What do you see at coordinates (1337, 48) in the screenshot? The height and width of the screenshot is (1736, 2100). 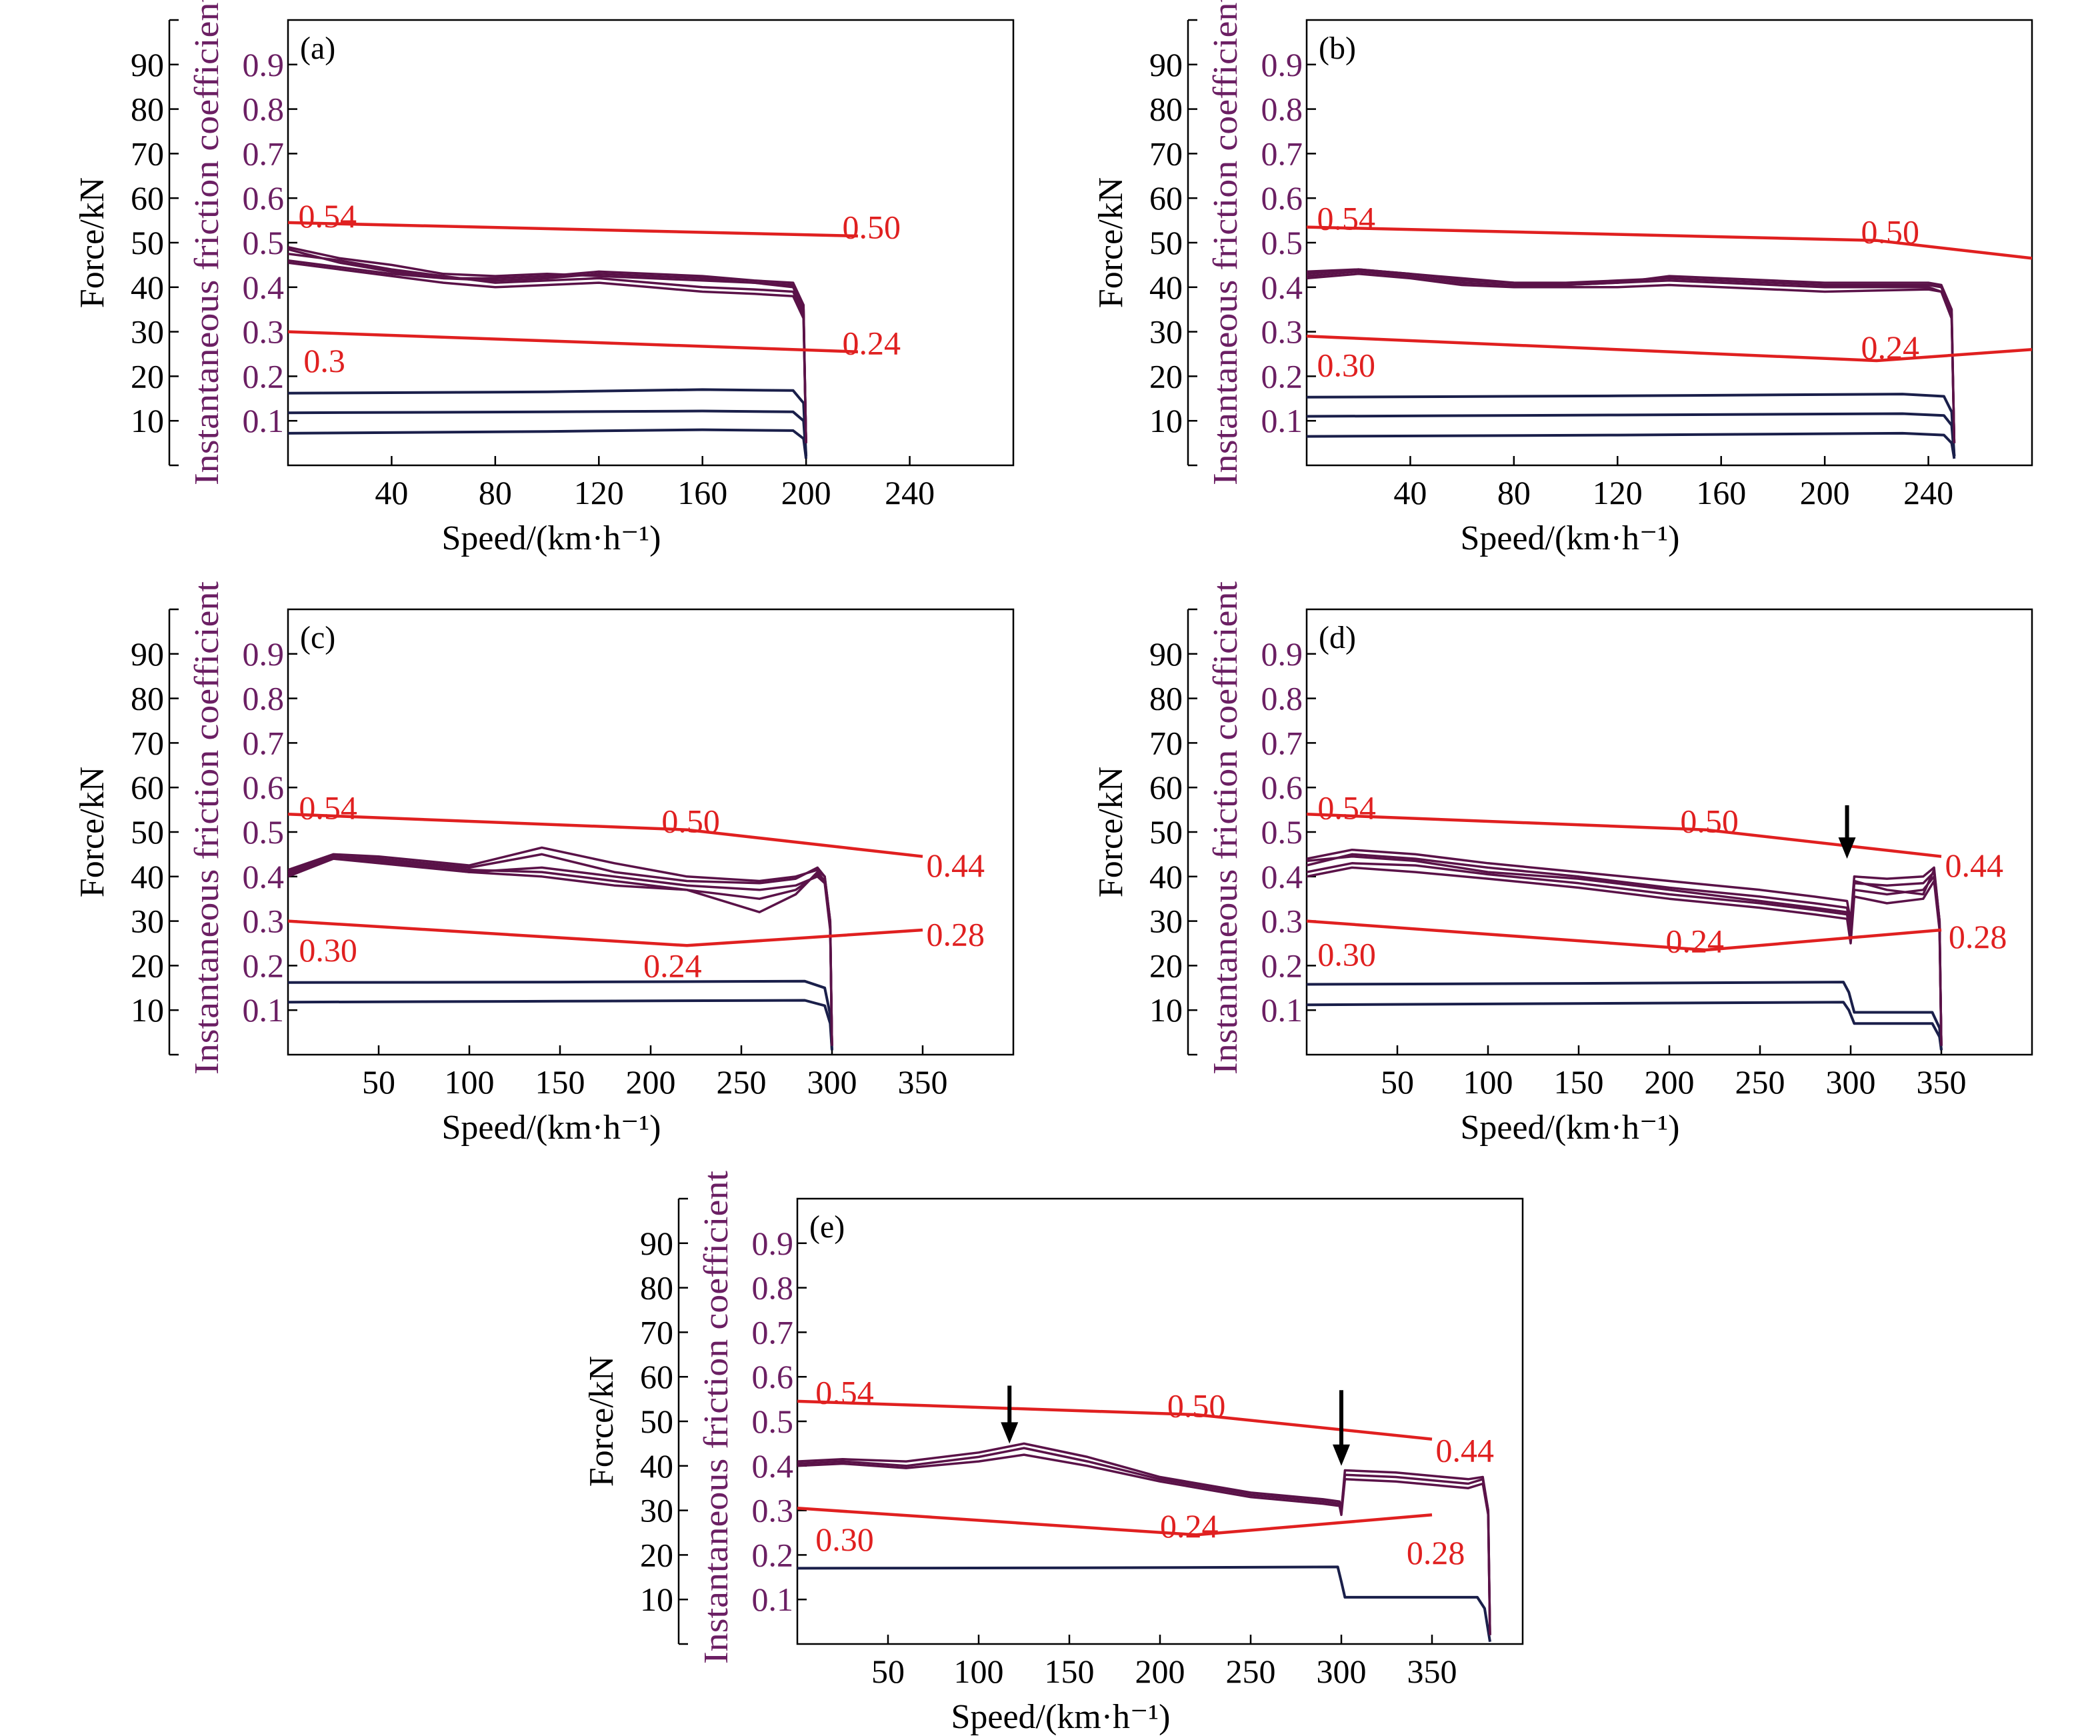 I see `panel-label: (b)` at bounding box center [1337, 48].